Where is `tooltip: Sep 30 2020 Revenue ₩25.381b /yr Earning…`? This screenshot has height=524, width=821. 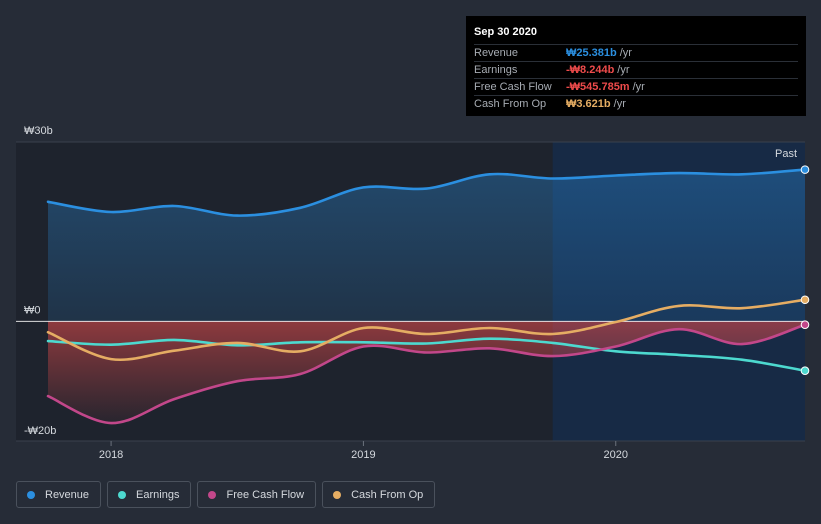 tooltip: Sep 30 2020 Revenue ₩25.381b /yr Earning… is located at coordinates (636, 66).